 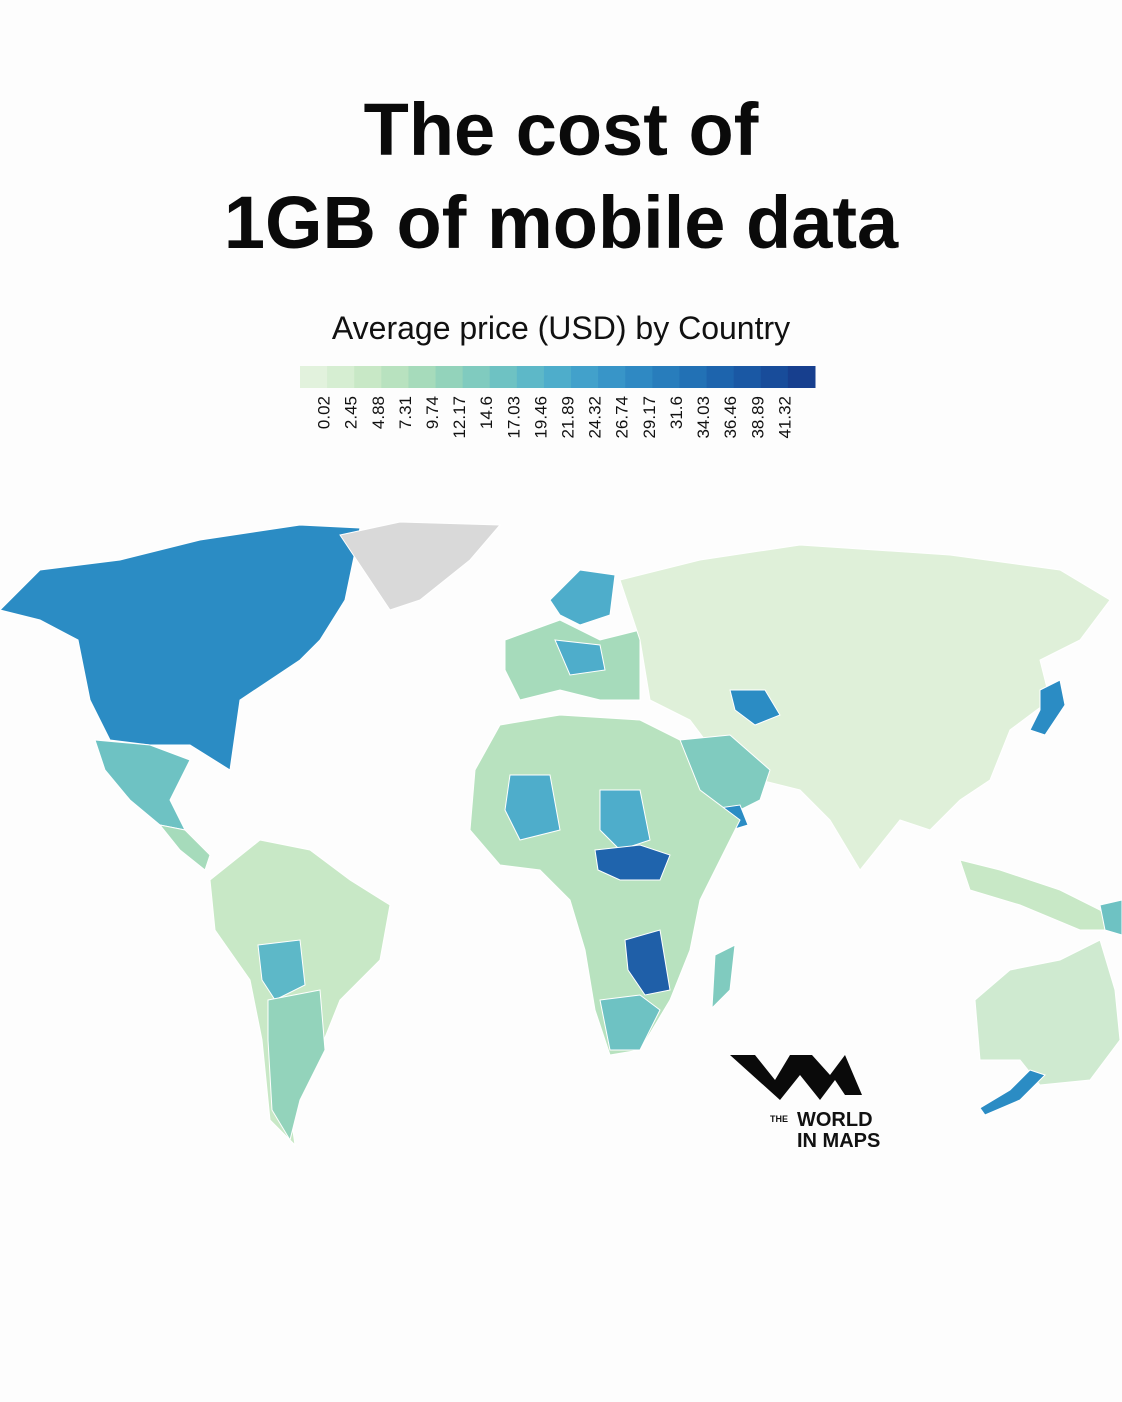 I want to click on subtitle: Average price (USD) by Country, so click(x=561, y=328).